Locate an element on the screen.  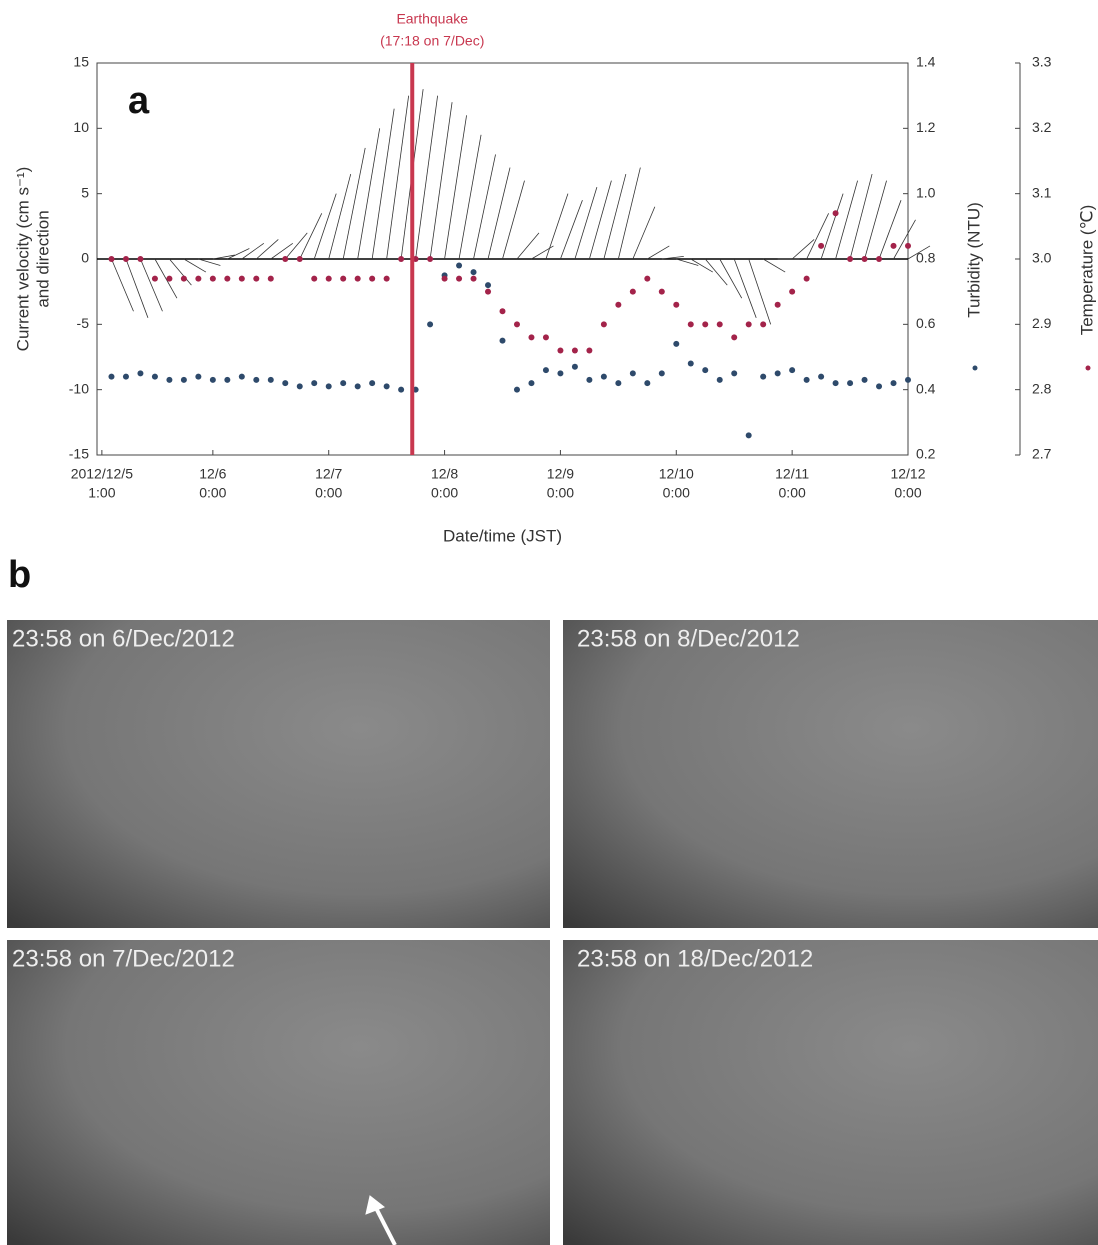
y2-tick-label: 1.2 is located at coordinates (926, 127).